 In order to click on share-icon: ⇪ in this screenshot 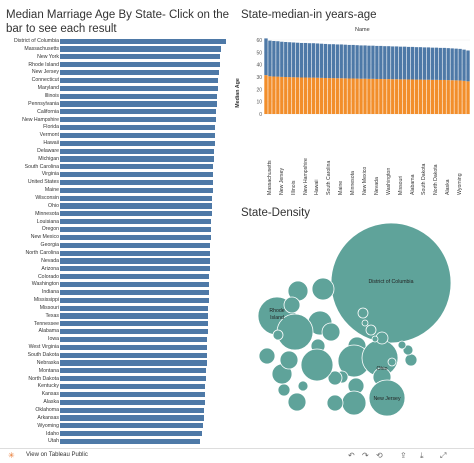, I will do `click(403, 455)`.